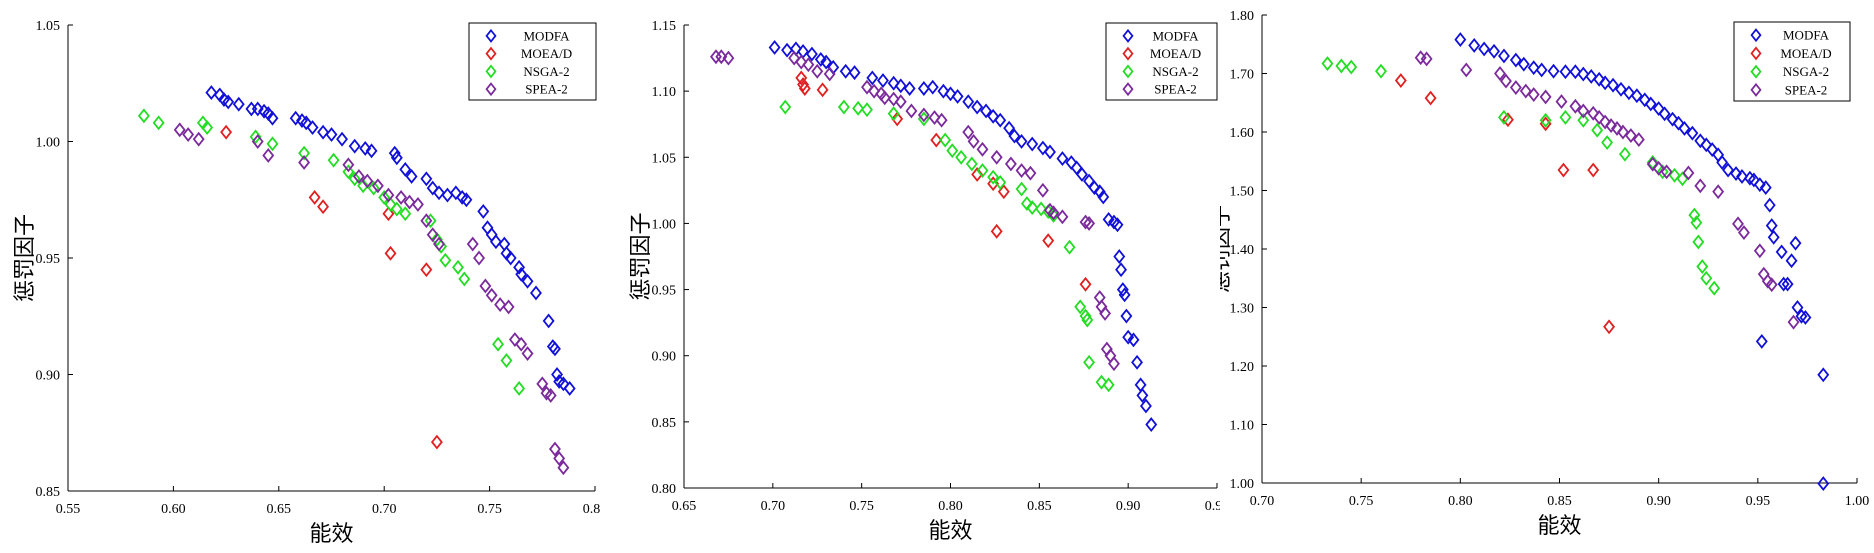 The height and width of the screenshot is (553, 1874). I want to click on y-tick-label: 1.05, so click(664, 158).